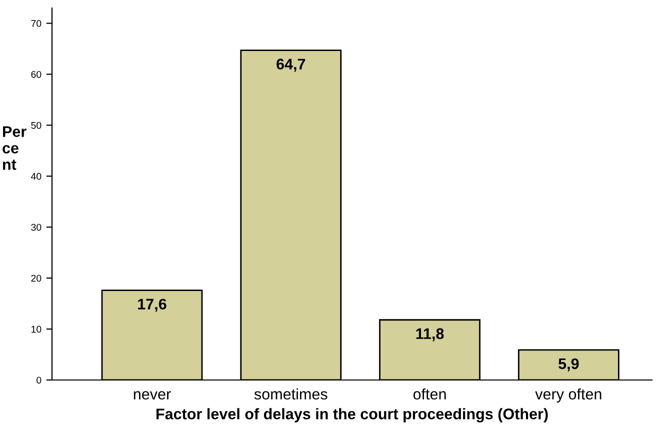 The height and width of the screenshot is (437, 661). I want to click on y-tick-label: 30, so click(36, 227).